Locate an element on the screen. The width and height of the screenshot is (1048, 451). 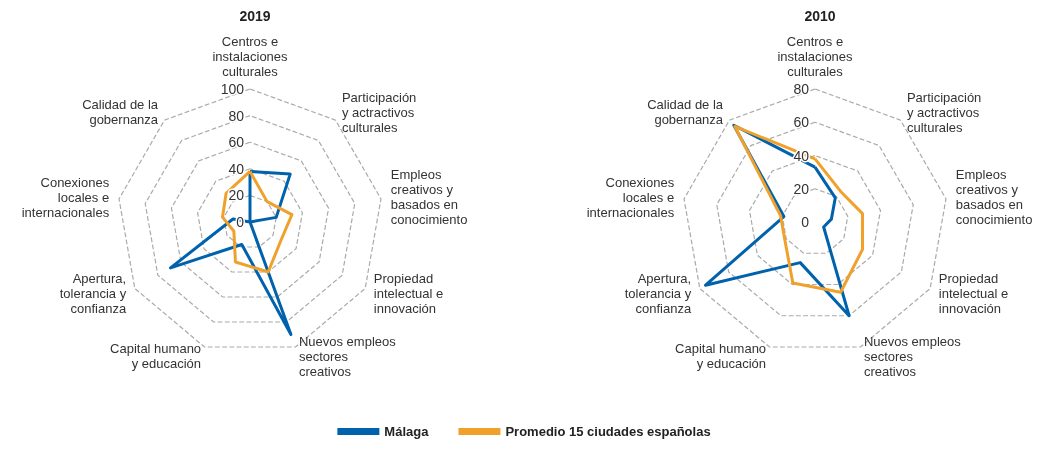
legend-label: Promedio 15 ciudades españolas is located at coordinates (608, 431).